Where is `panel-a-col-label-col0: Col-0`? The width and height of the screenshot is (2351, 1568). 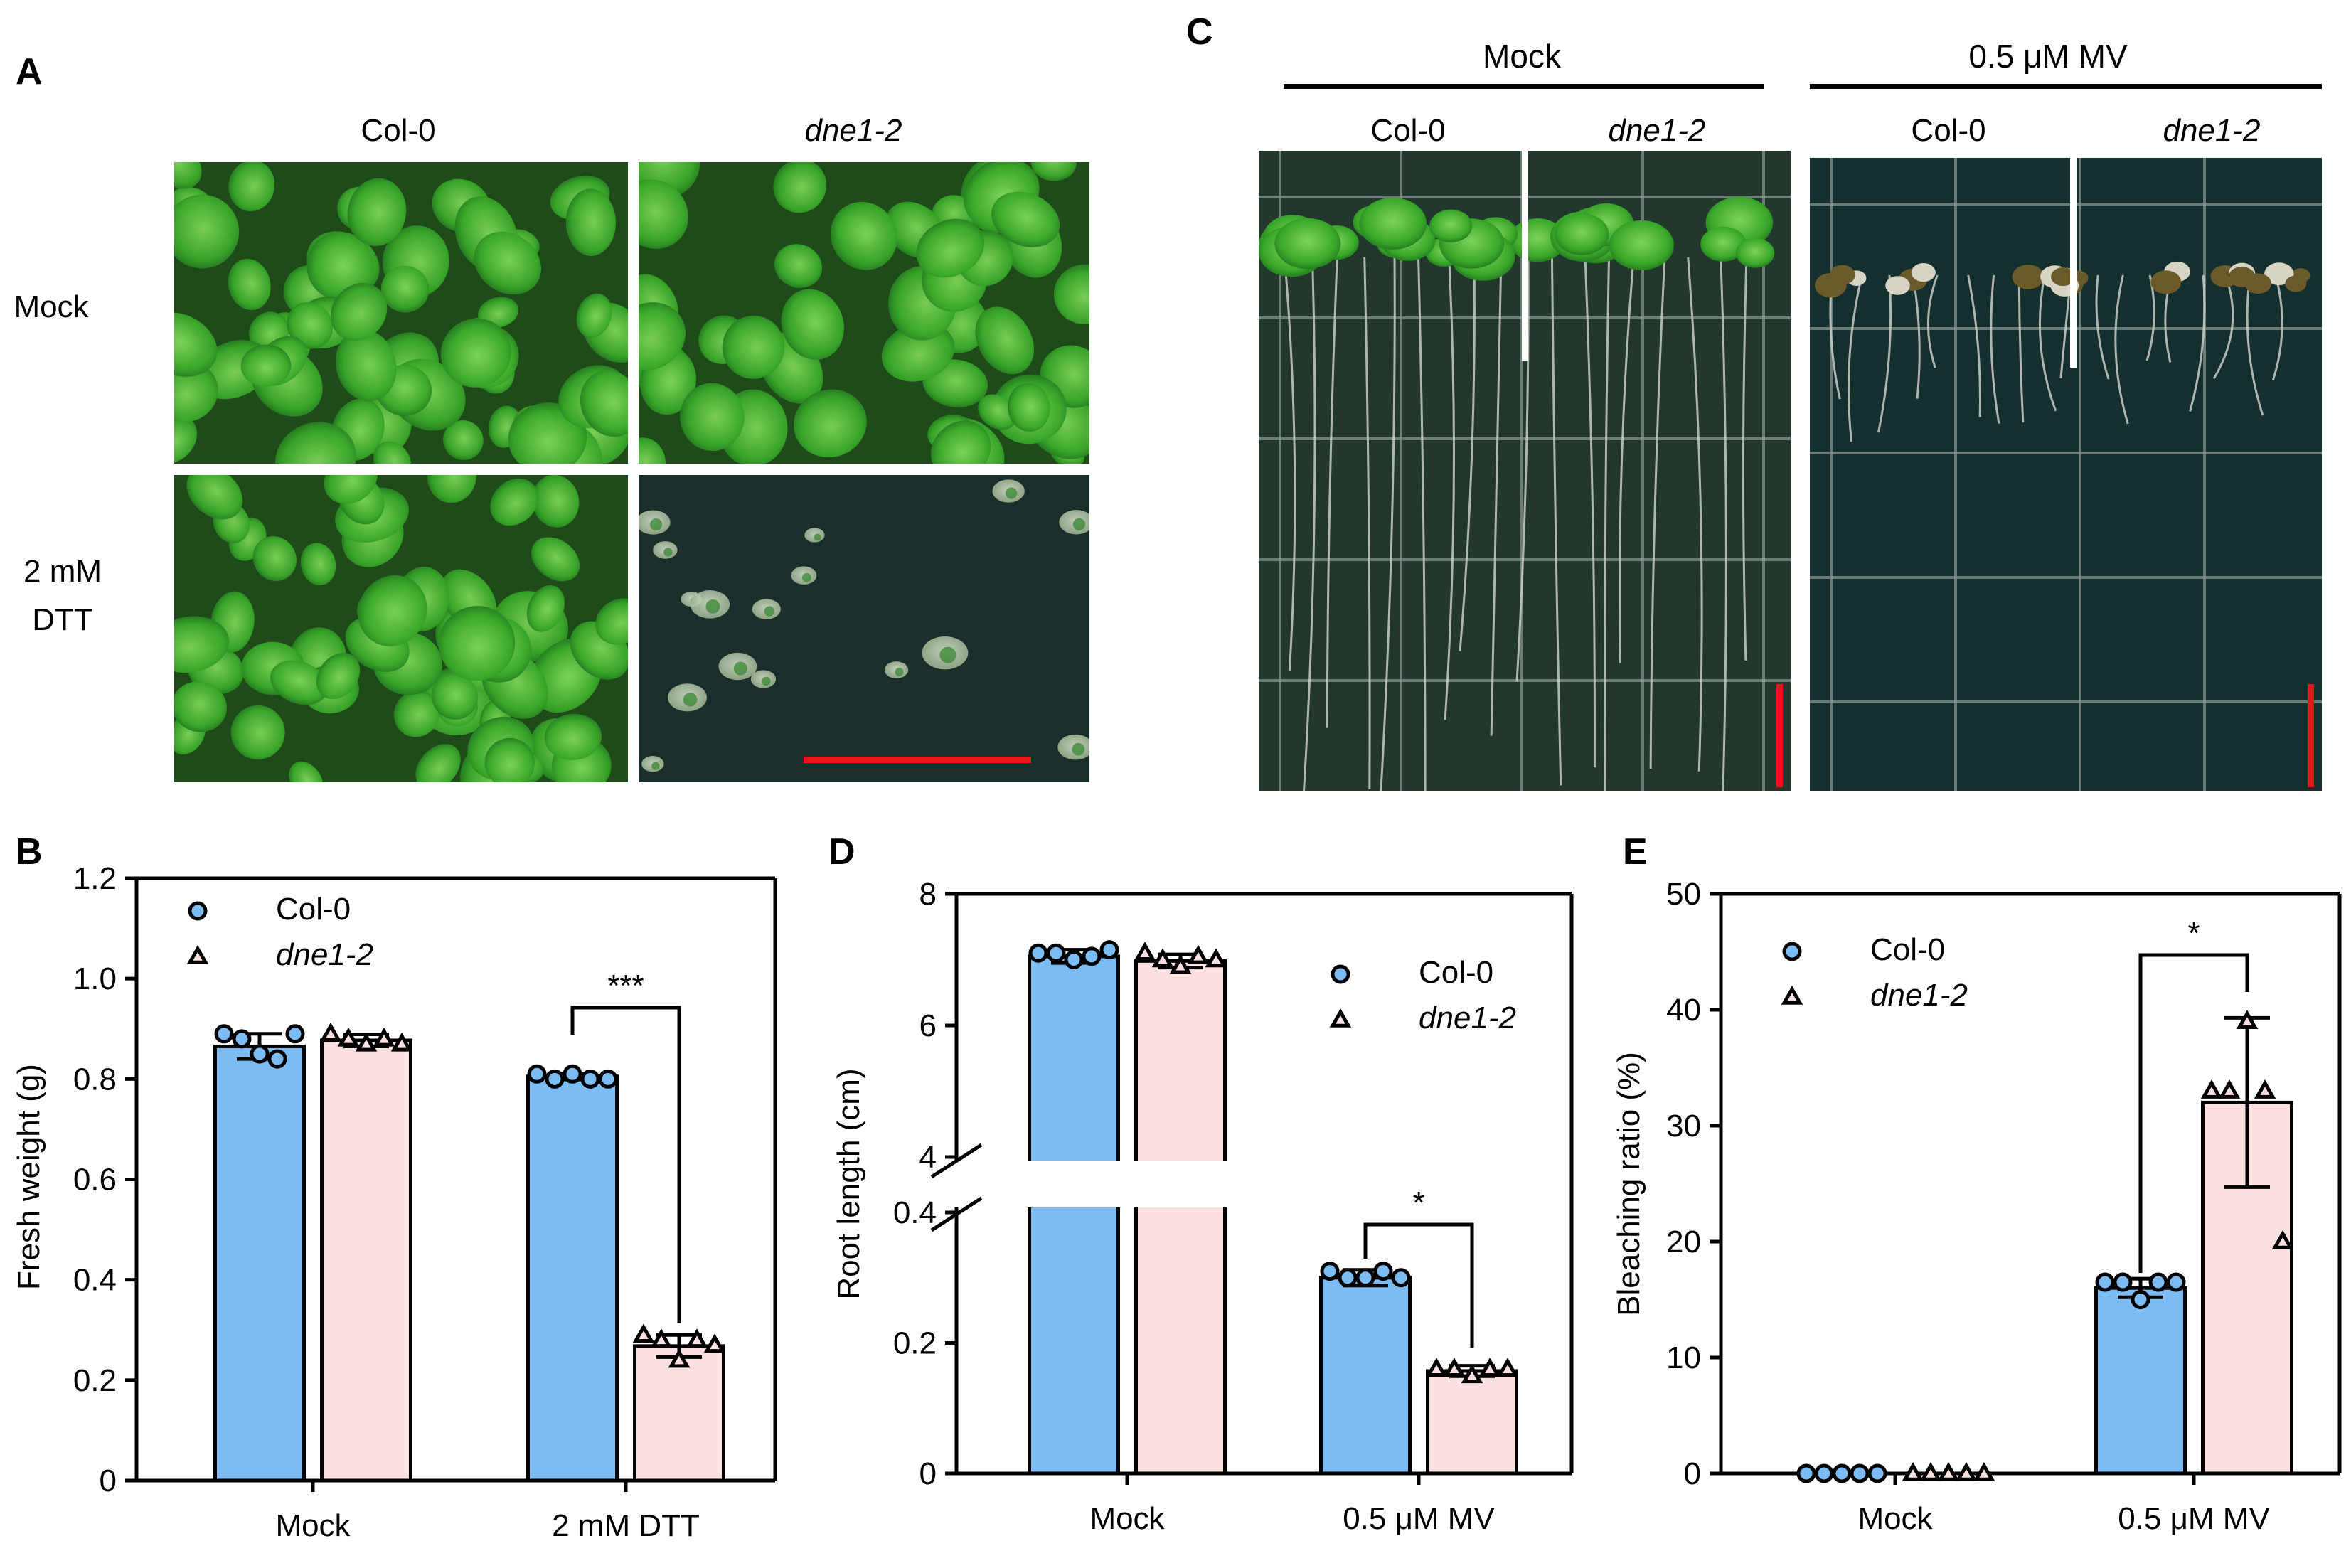 panel-a-col-label-col0: Col-0 is located at coordinates (398, 130).